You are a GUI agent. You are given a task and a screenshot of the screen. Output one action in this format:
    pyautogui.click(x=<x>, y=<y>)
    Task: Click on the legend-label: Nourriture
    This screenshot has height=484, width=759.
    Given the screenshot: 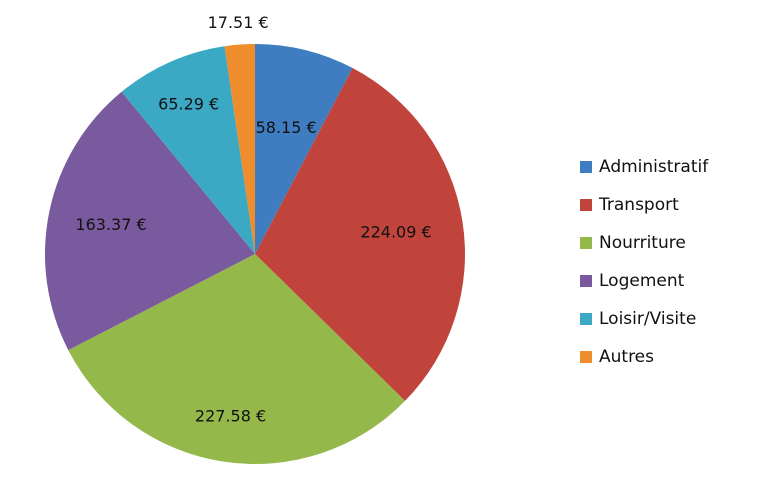 What is the action you would take?
    pyautogui.click(x=642, y=243)
    